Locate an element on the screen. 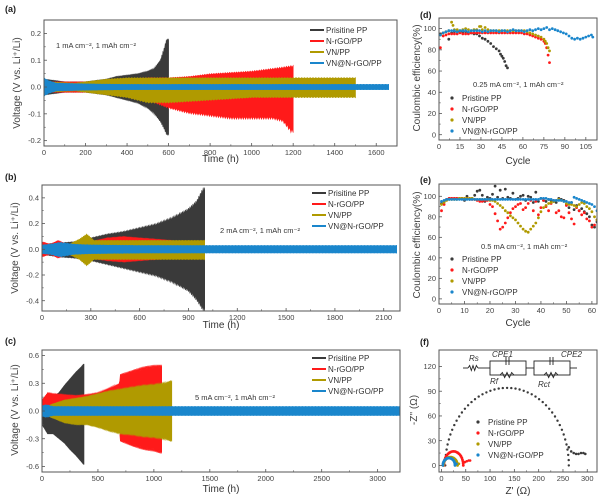 This screenshot has height=503, width=611. plot-area is located at coordinates (221, 414).